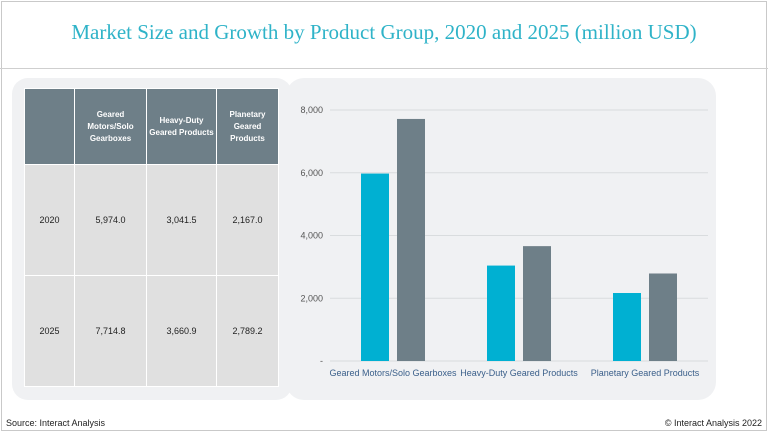  Describe the element at coordinates (519, 373) in the screenshot. I see `x-tick-label: Heavy-Duty Geared Products` at that location.